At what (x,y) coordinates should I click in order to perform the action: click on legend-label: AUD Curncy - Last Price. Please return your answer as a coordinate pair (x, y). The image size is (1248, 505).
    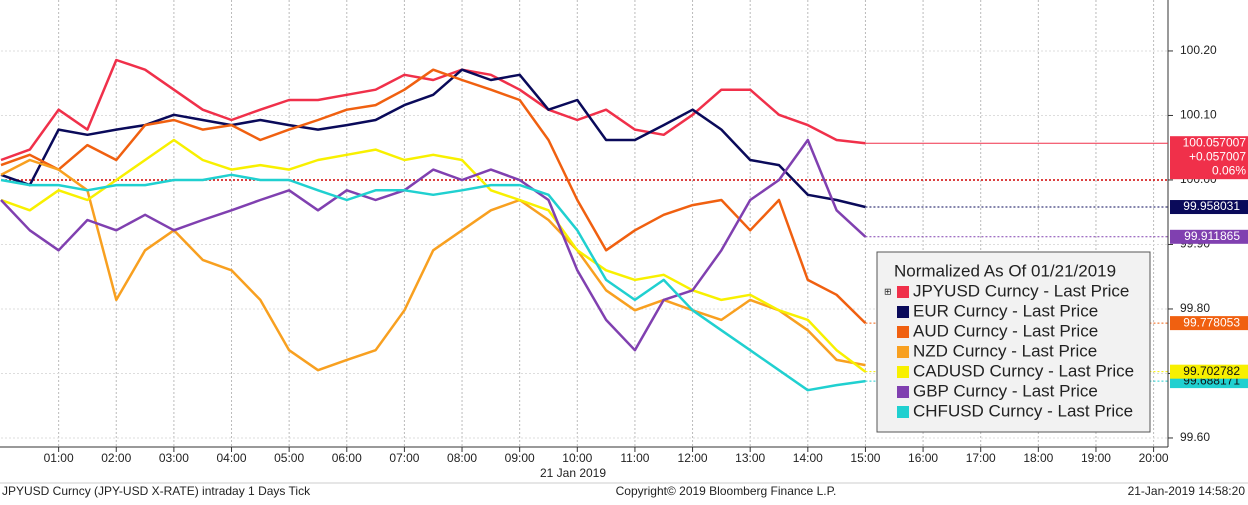
    Looking at the image, I should click on (1005, 330).